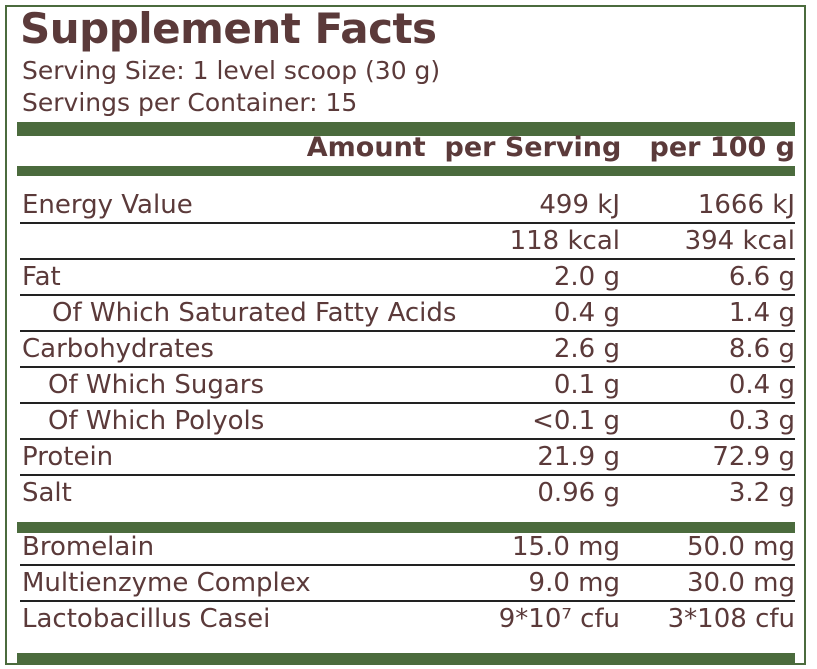  I want to click on header-amount: Amount per Serving, so click(464, 147).